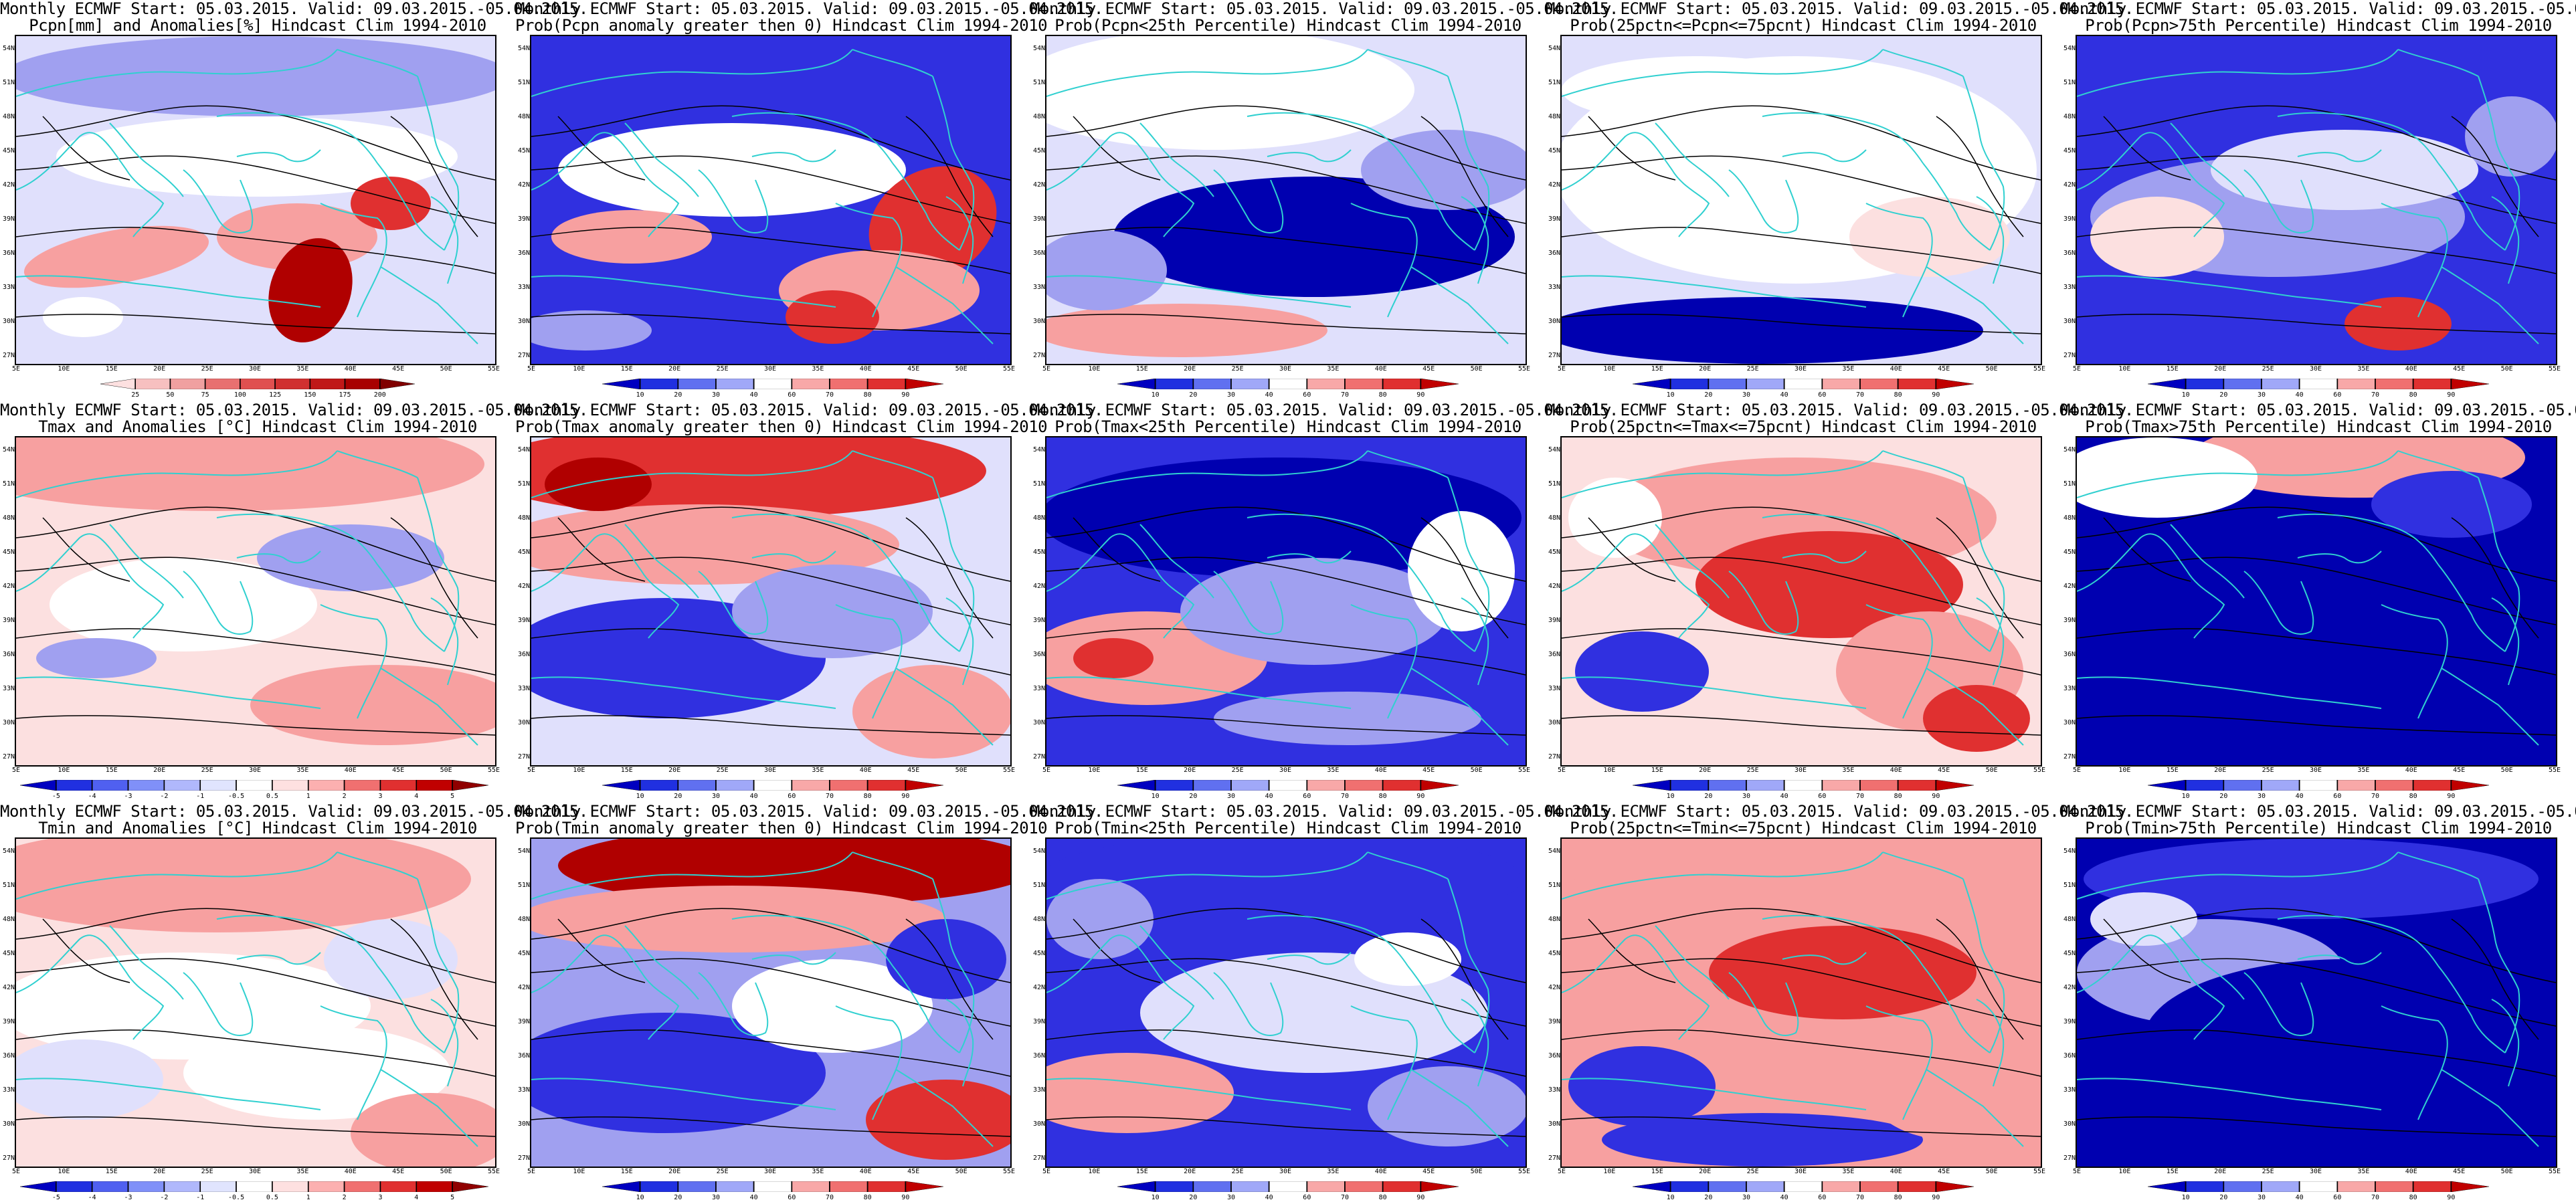 The width and height of the screenshot is (2576, 1204). Describe the element at coordinates (308, 796) in the screenshot. I see `colorbar-tick-label: 1` at that location.